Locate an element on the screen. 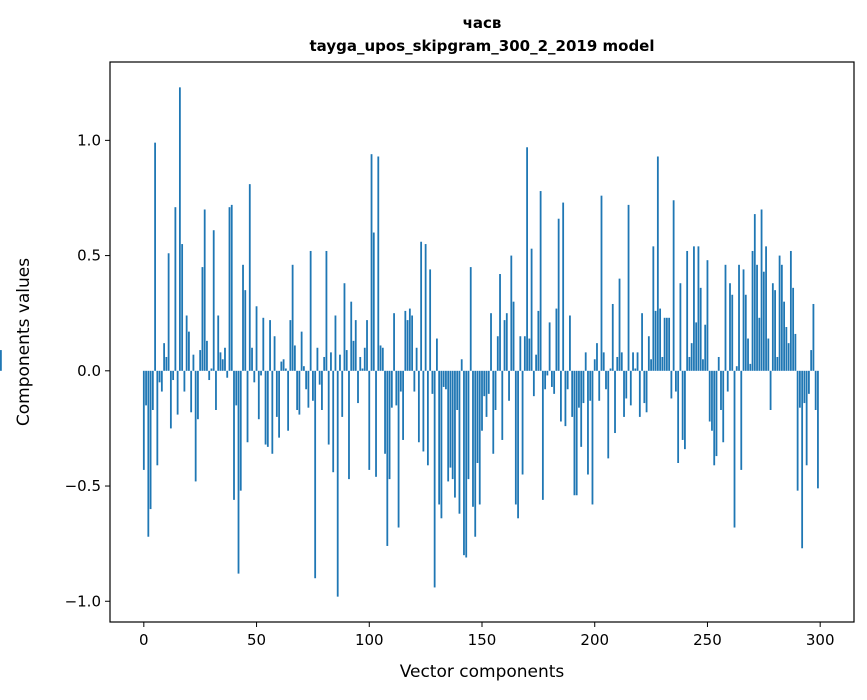 The height and width of the screenshot is (700, 867). x-tick-label-0: 0 is located at coordinates (144, 640).